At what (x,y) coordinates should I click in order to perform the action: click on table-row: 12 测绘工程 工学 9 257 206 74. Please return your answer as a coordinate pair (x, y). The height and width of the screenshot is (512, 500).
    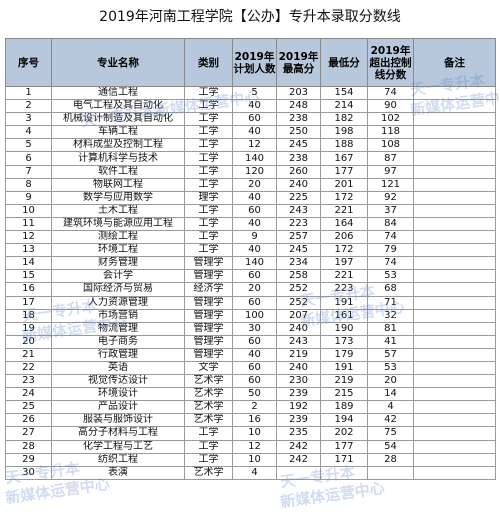
    Looking at the image, I should click on (250, 237).